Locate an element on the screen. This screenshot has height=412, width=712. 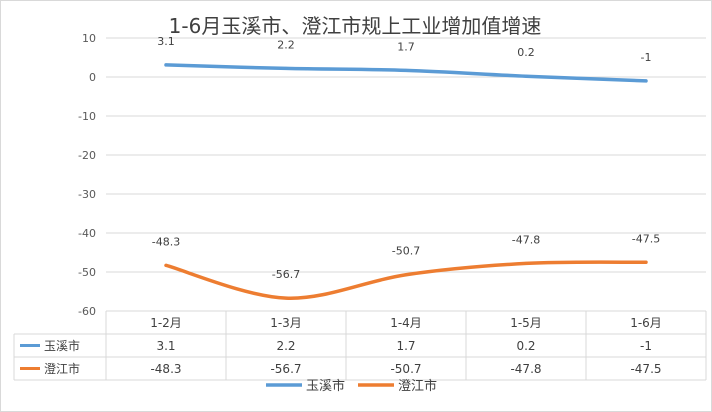
legend: 玉溪市 澄江市 is located at coordinates (351, 386).